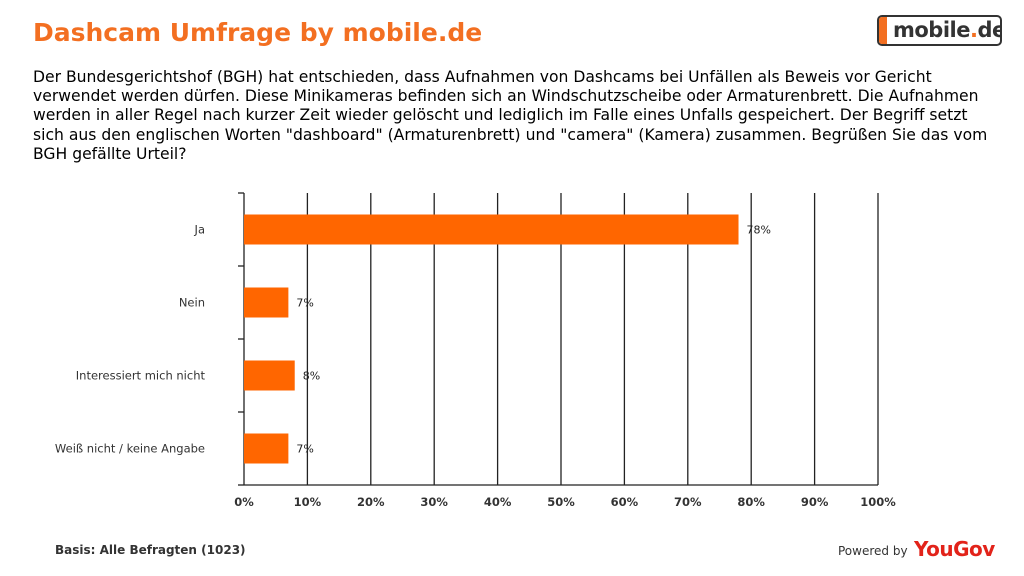  I want to click on data-label: 78%, so click(759, 230).